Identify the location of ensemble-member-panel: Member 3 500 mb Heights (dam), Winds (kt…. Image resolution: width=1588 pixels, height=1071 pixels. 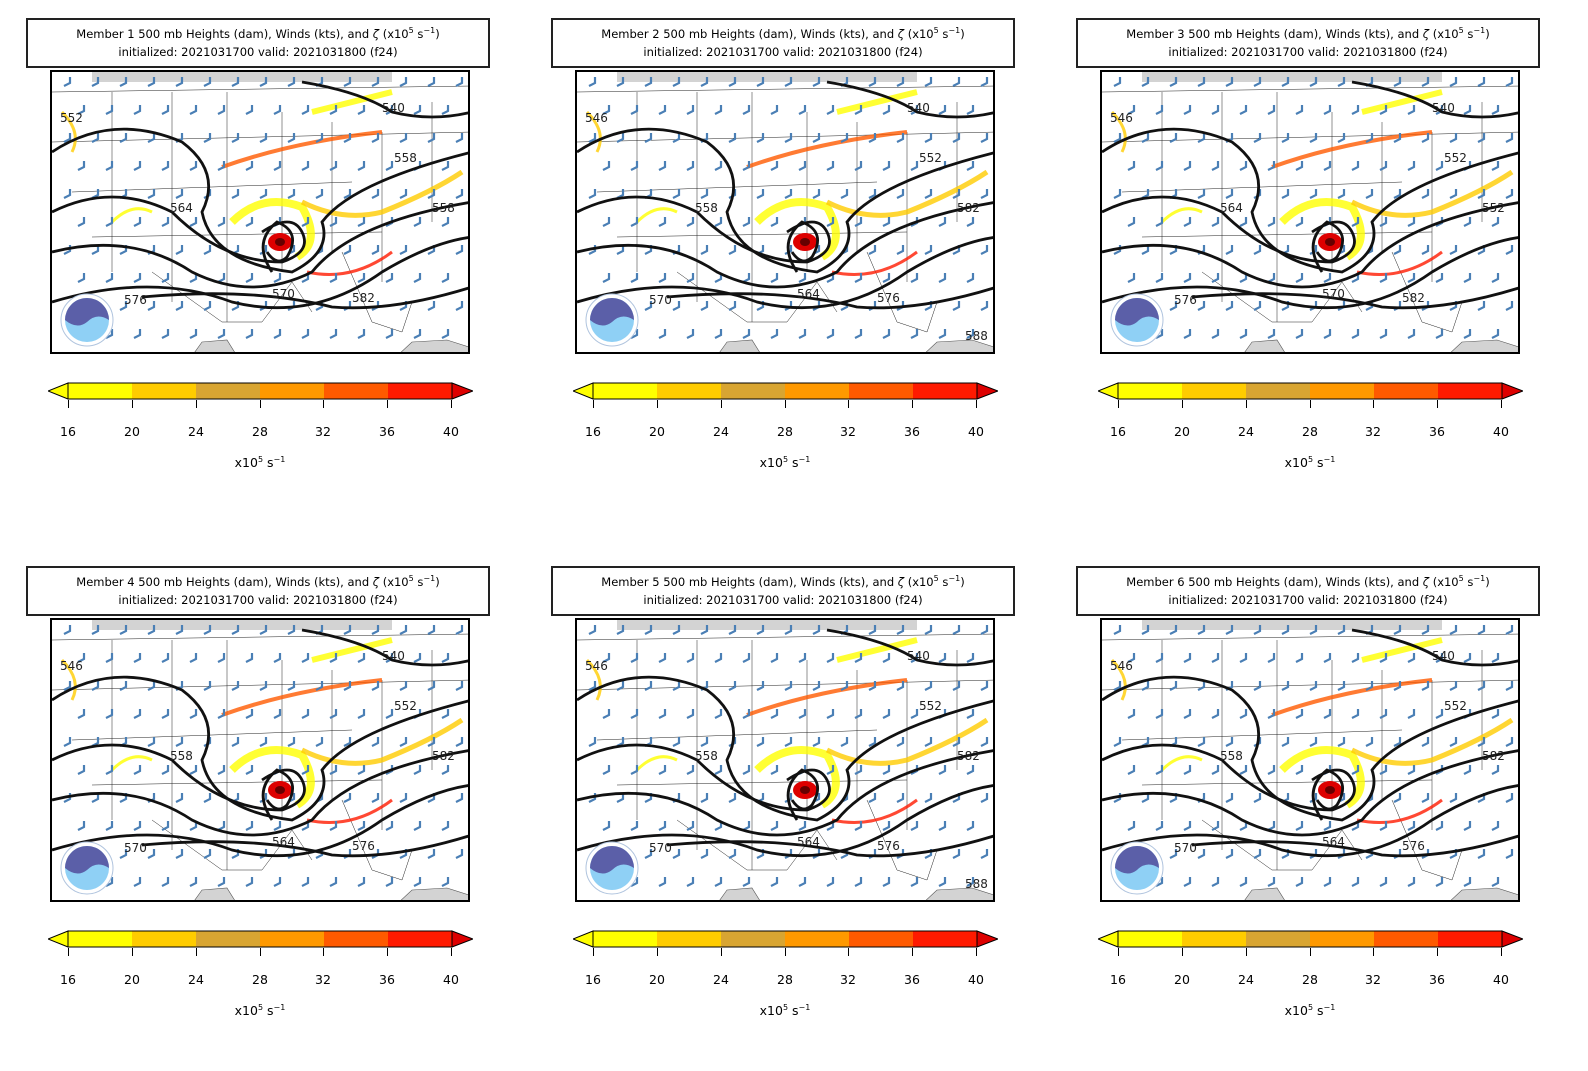
(1300, 235).